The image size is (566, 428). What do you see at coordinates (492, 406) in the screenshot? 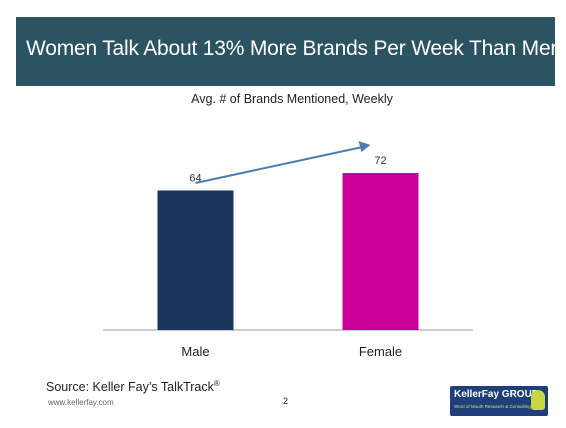
I see `logo-tagline: Word of Mouth Research & Consulting` at bounding box center [492, 406].